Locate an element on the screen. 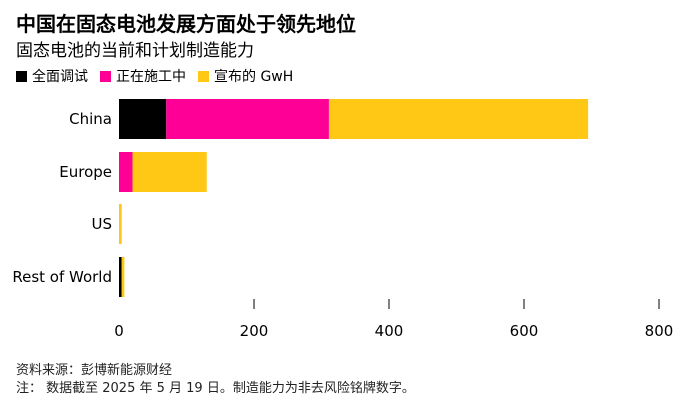 Image resolution: width=680 pixels, height=403 pixels. data-note: 注： 数据截至 2025 年 5 月 19 日。制造能力为非去风险铭牌数字。 is located at coordinates (215, 388).